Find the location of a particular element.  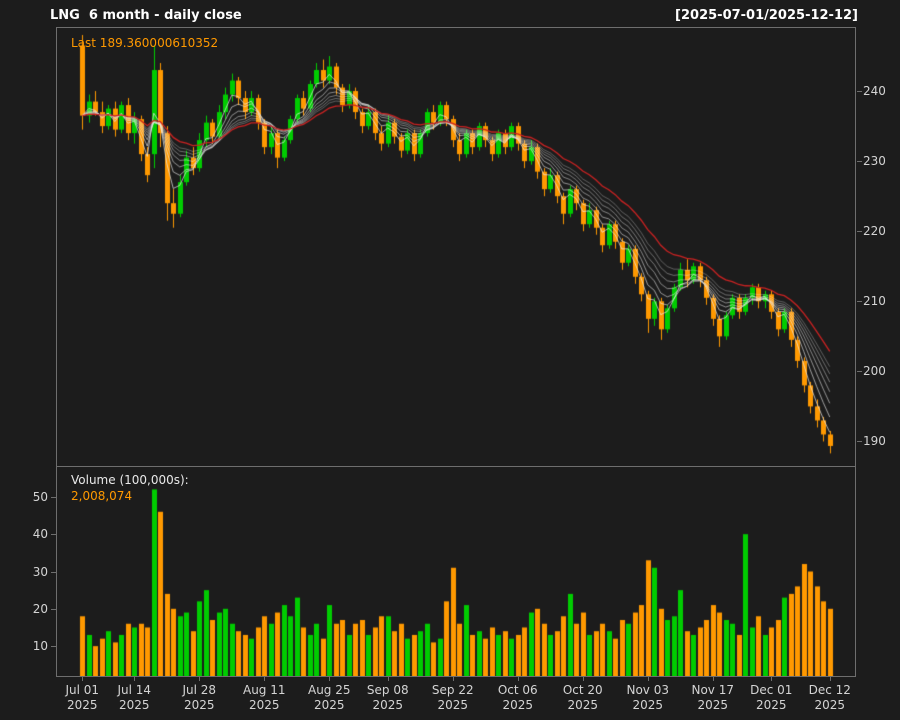

x-axis-label: Jul 01 2025 is located at coordinates (82, 697).